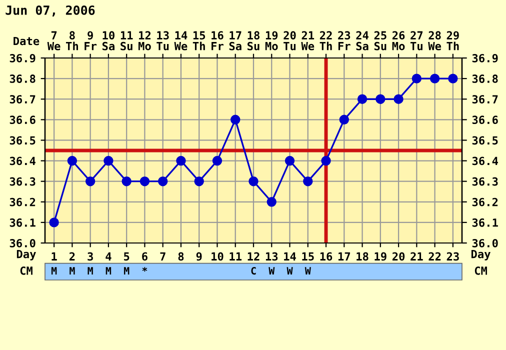 The image size is (506, 350). I want to click on x-tick-label: 14, so click(290, 256).